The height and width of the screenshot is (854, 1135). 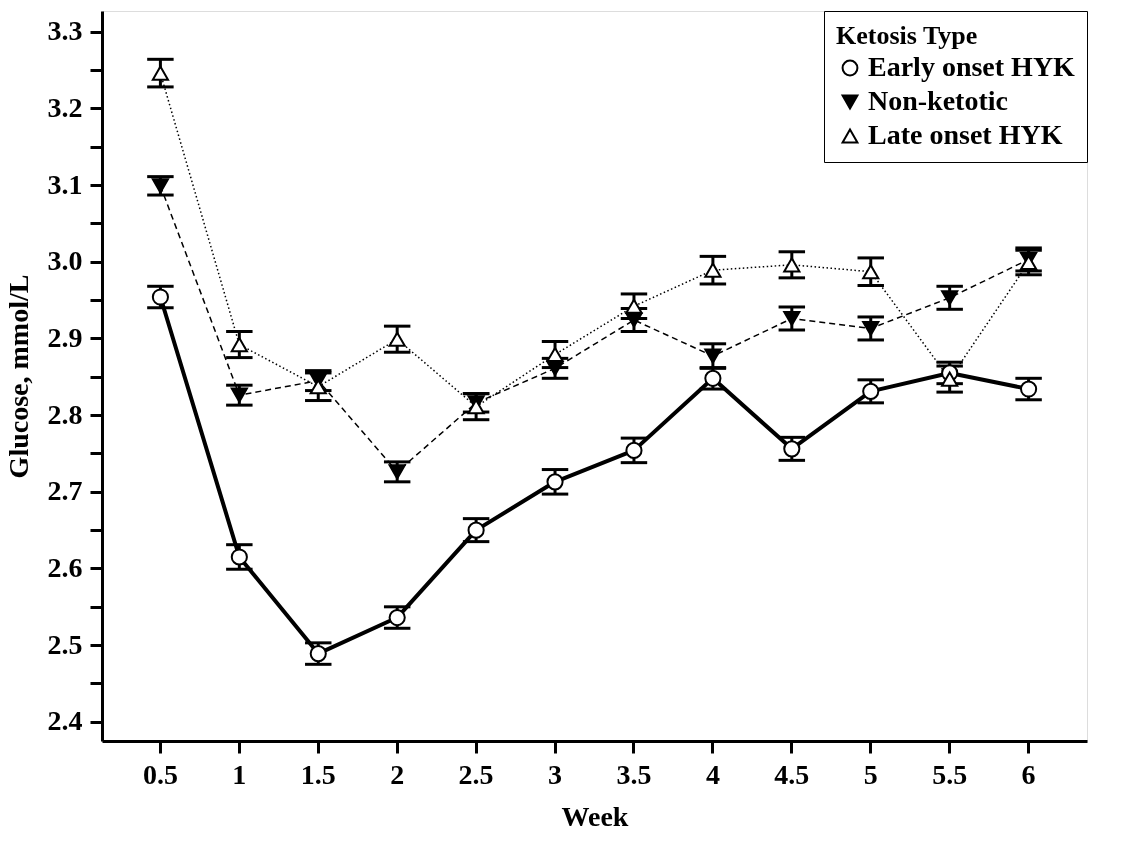 What do you see at coordinates (792, 774) in the screenshot?
I see `x-tick-label: 4.5` at bounding box center [792, 774].